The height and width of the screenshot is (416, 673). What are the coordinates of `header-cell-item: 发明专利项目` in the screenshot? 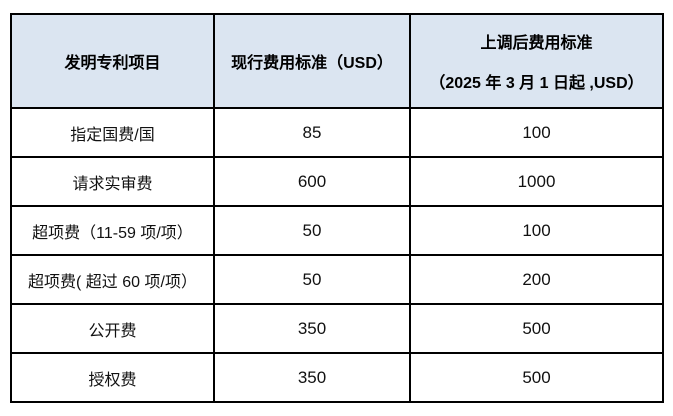 It's located at (112, 61).